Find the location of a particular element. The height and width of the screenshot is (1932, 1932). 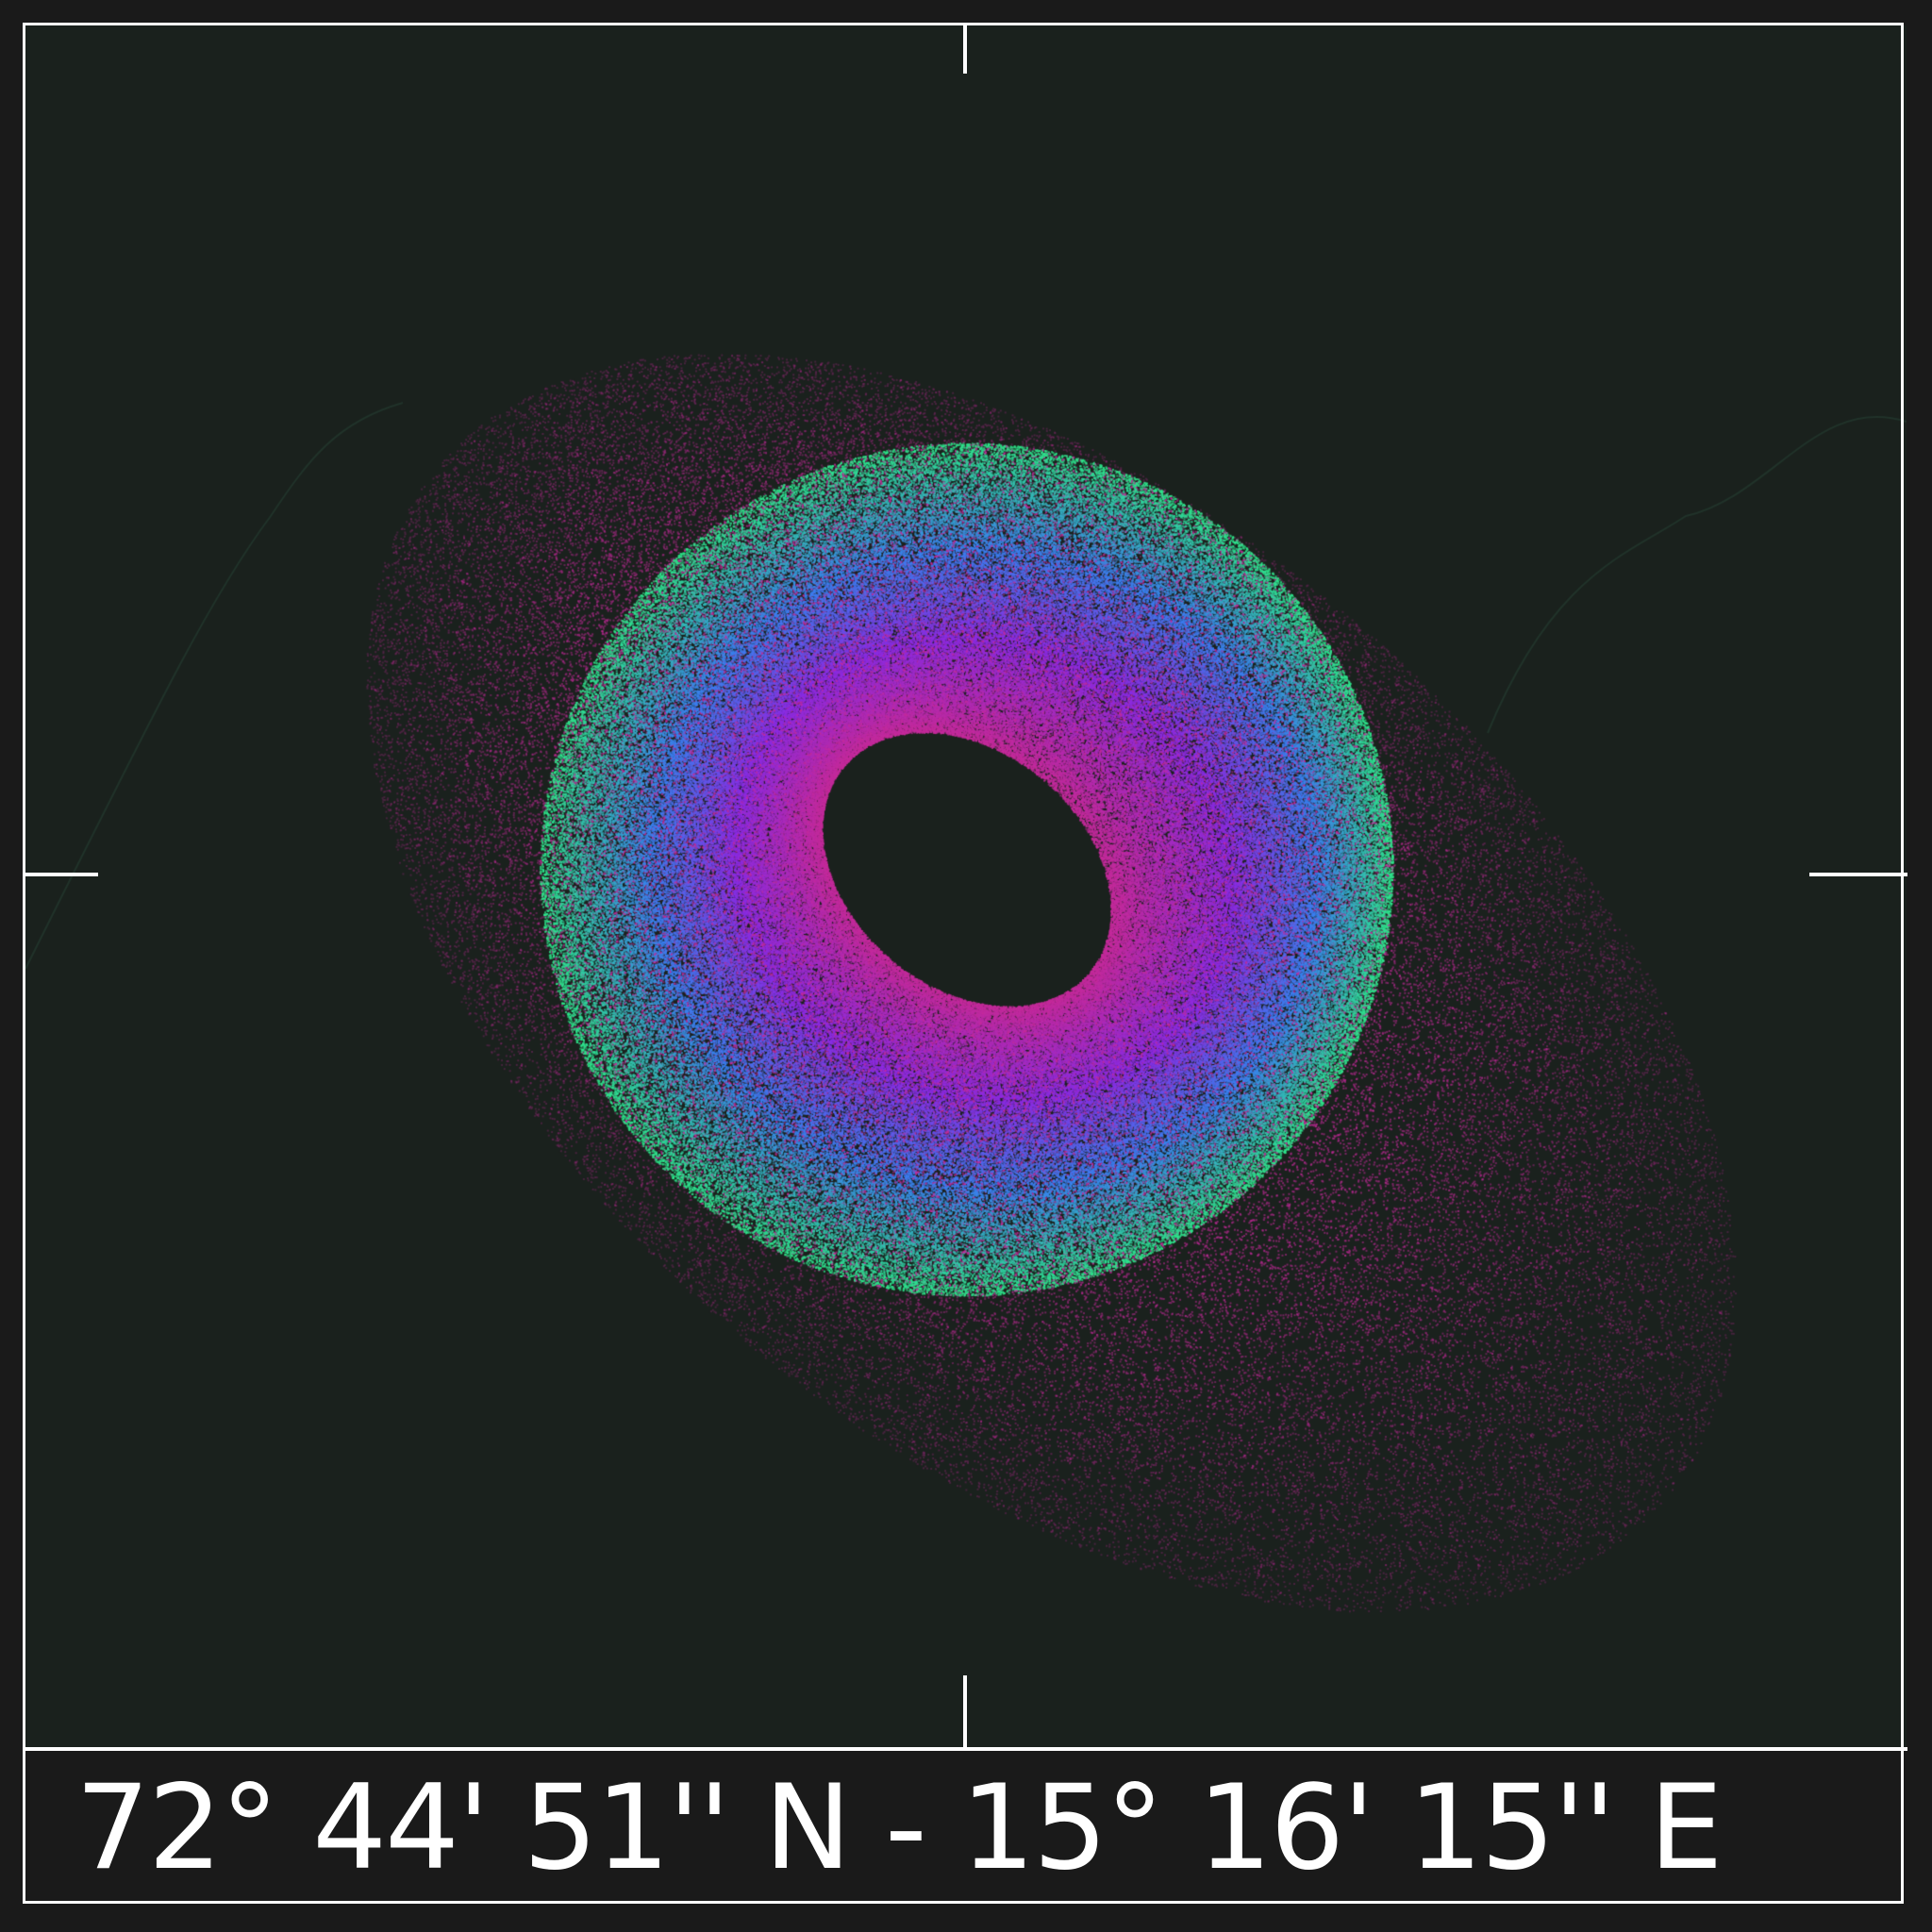

crosshair-tick-right-icon is located at coordinates (1858, 875).